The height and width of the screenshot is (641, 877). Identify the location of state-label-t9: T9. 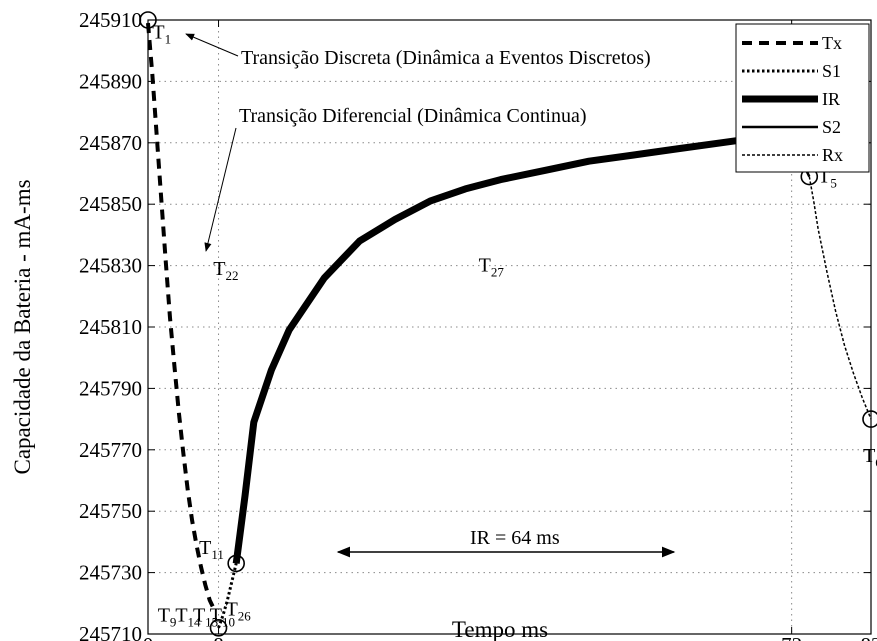
(167, 617).